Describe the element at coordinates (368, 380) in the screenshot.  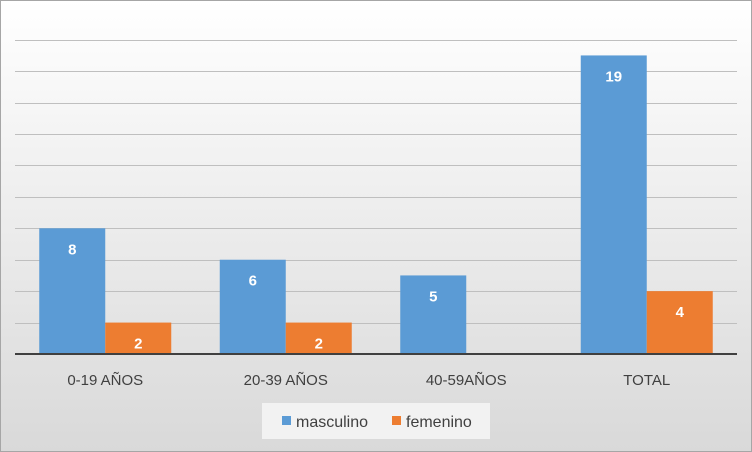
I see `x-tick-labels: 0-19 AÑOS 20-39 AÑOS 40-59AÑOS TOTAL` at that location.